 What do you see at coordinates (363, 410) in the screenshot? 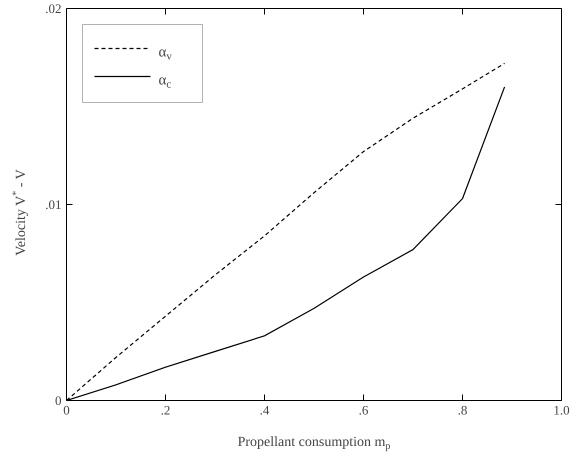
I see `x-tick-label: .6` at bounding box center [363, 410].